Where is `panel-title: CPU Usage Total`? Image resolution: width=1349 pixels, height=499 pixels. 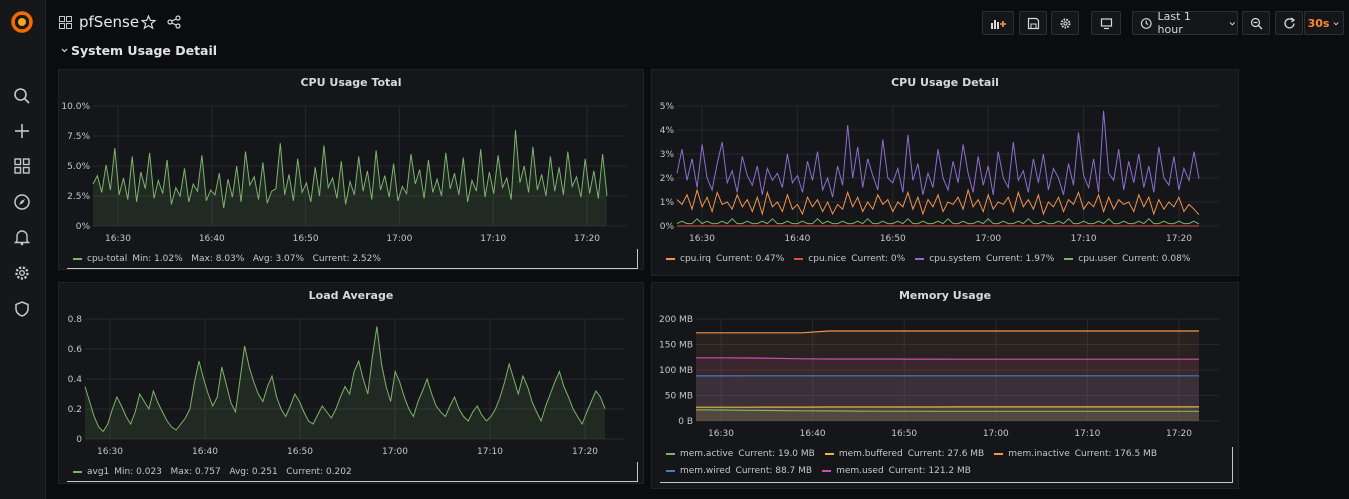 panel-title: CPU Usage Total is located at coordinates (351, 82).